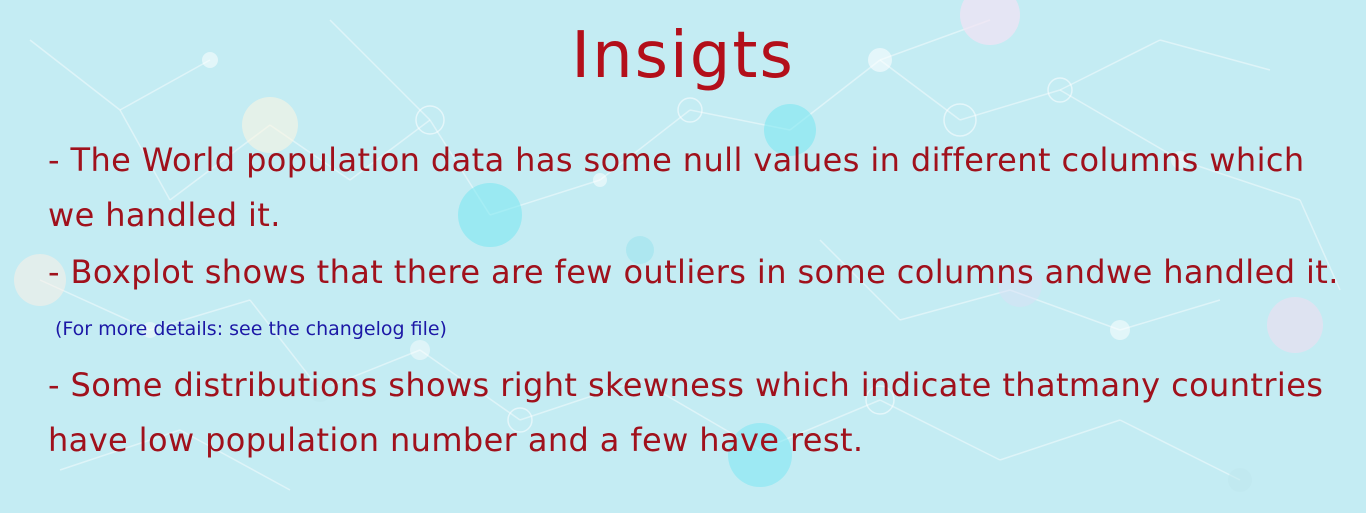 The width and height of the screenshot is (1366, 513). Describe the element at coordinates (164, 215) in the screenshot. I see `insight-line-2: we handled it.` at that location.